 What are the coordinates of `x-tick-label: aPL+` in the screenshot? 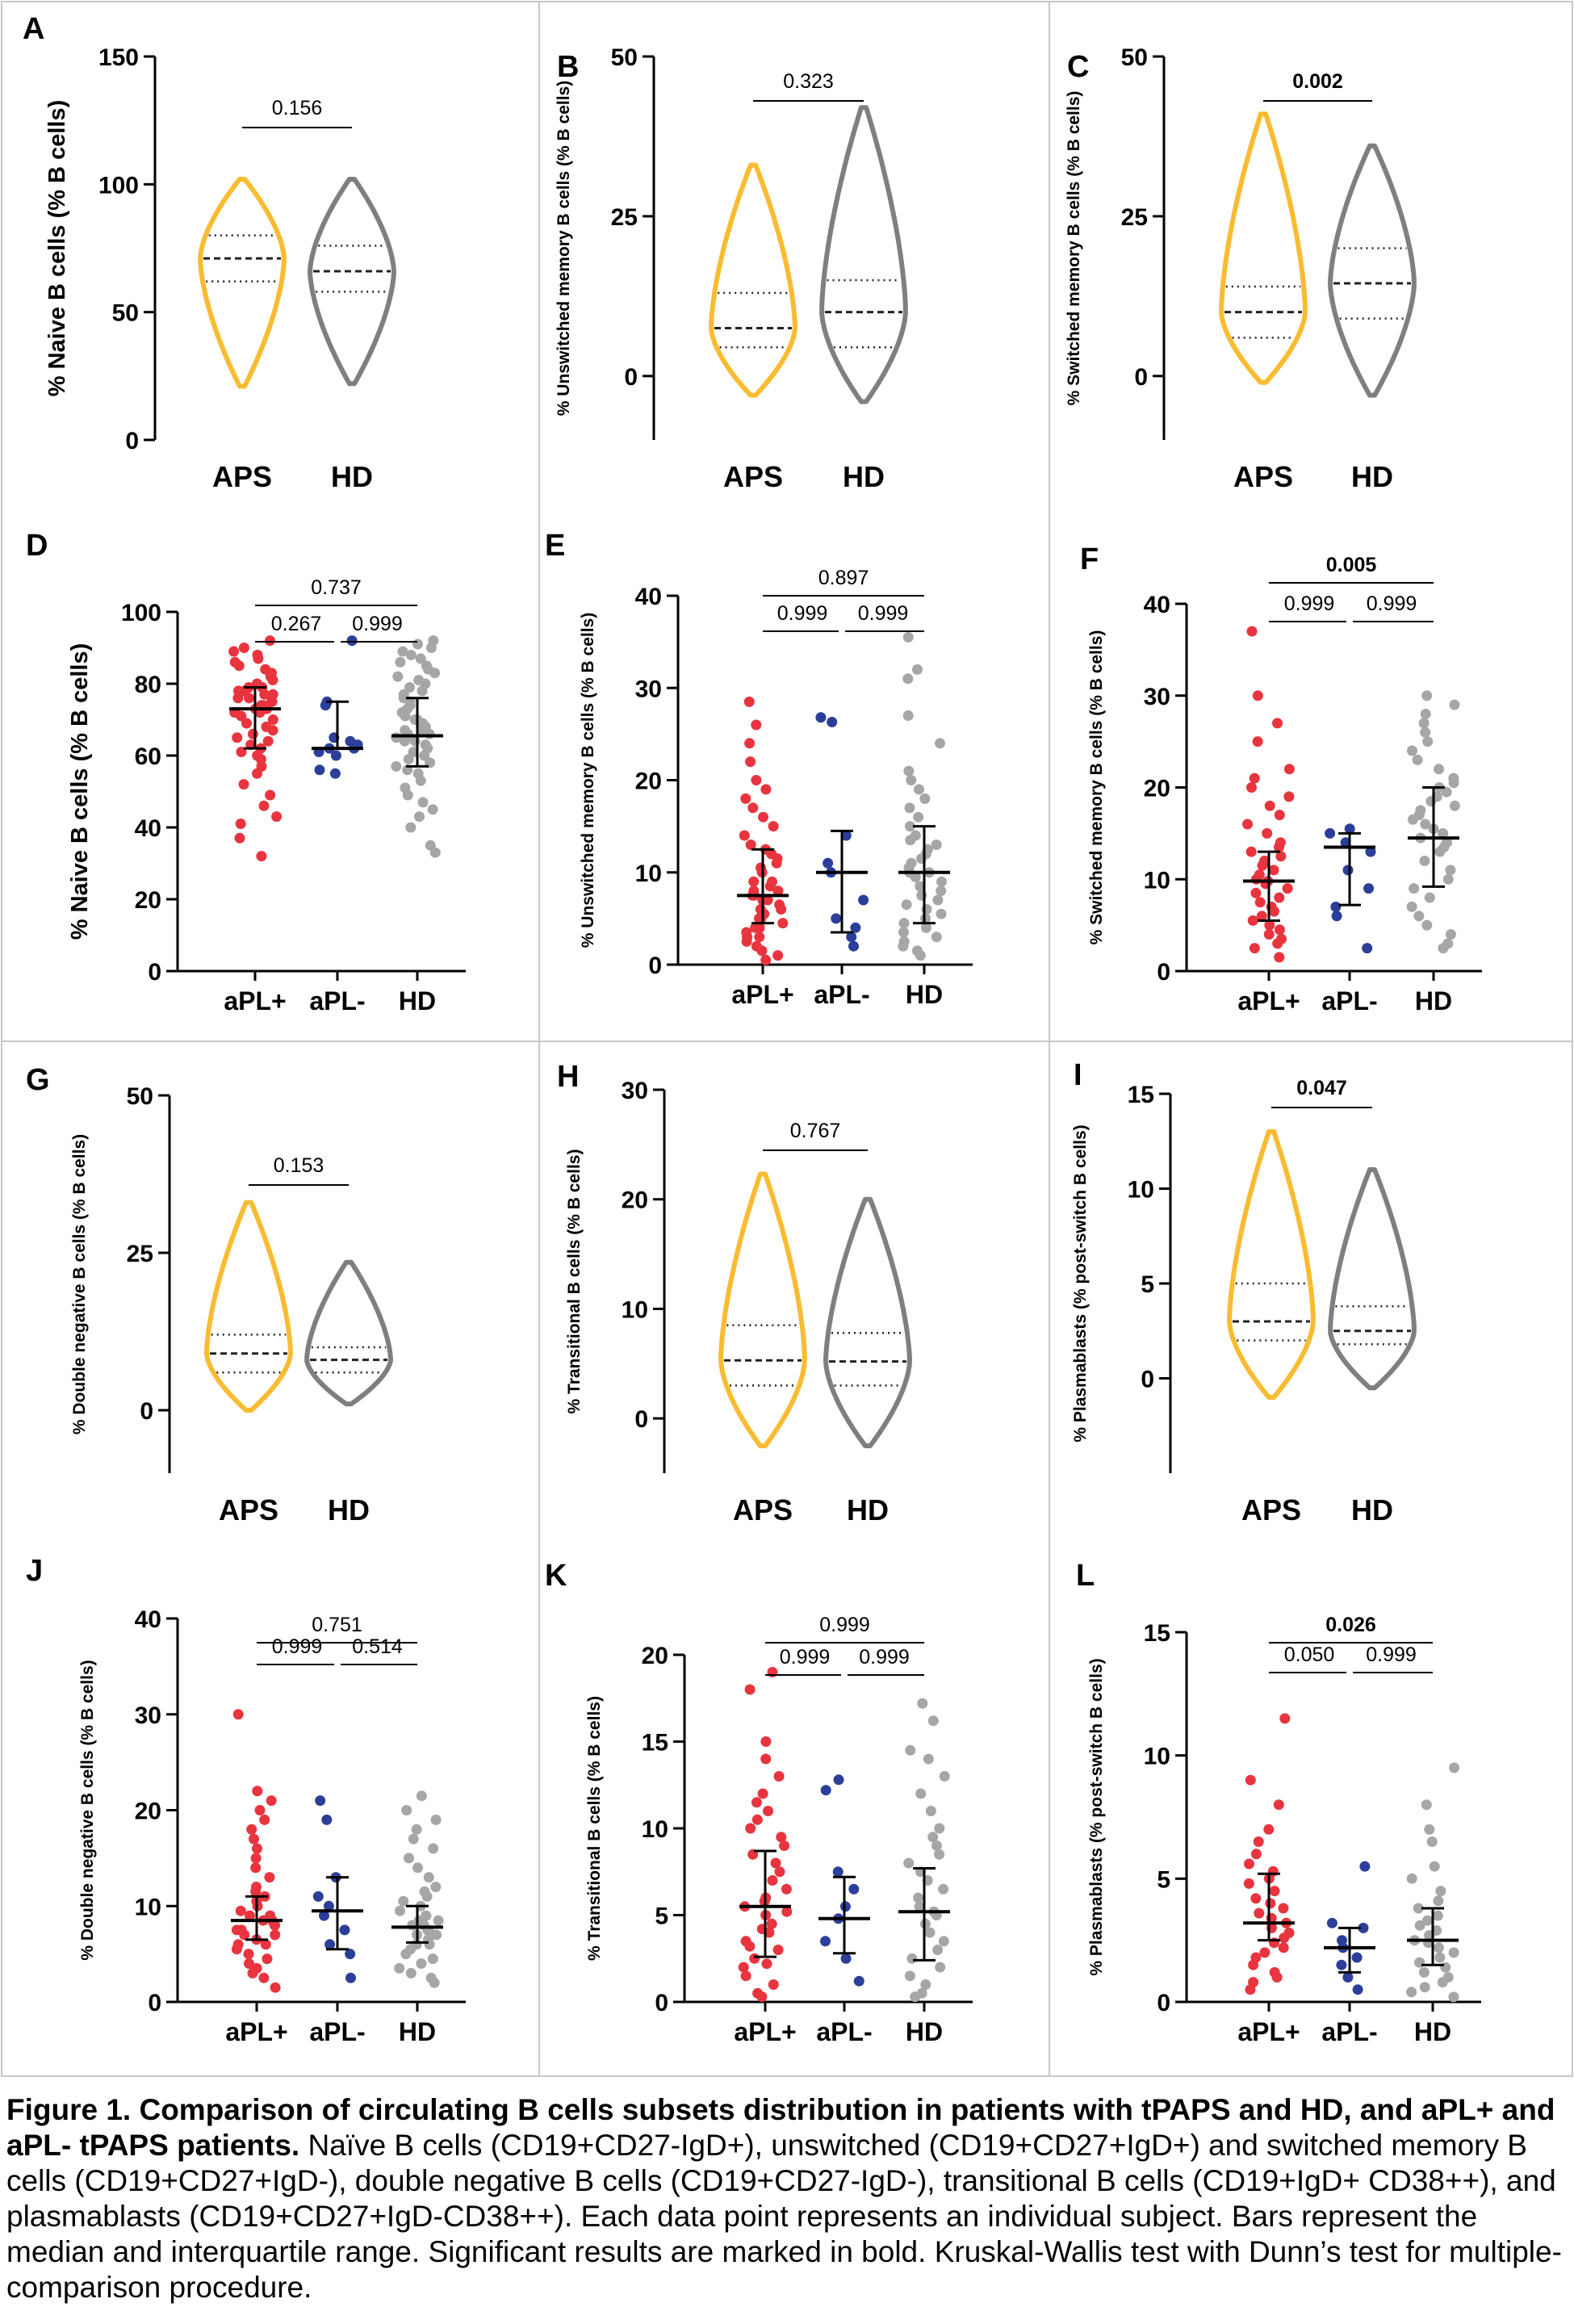 It's located at (255, 1000).